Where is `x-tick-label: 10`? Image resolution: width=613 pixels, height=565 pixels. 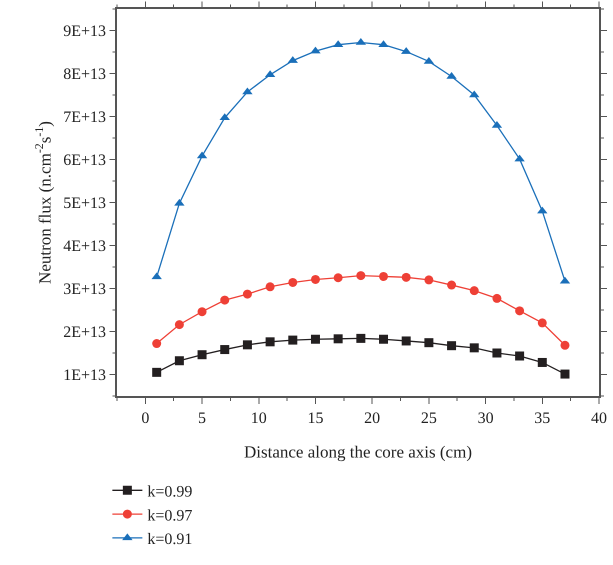 x-tick-label: 10 is located at coordinates (258, 418).